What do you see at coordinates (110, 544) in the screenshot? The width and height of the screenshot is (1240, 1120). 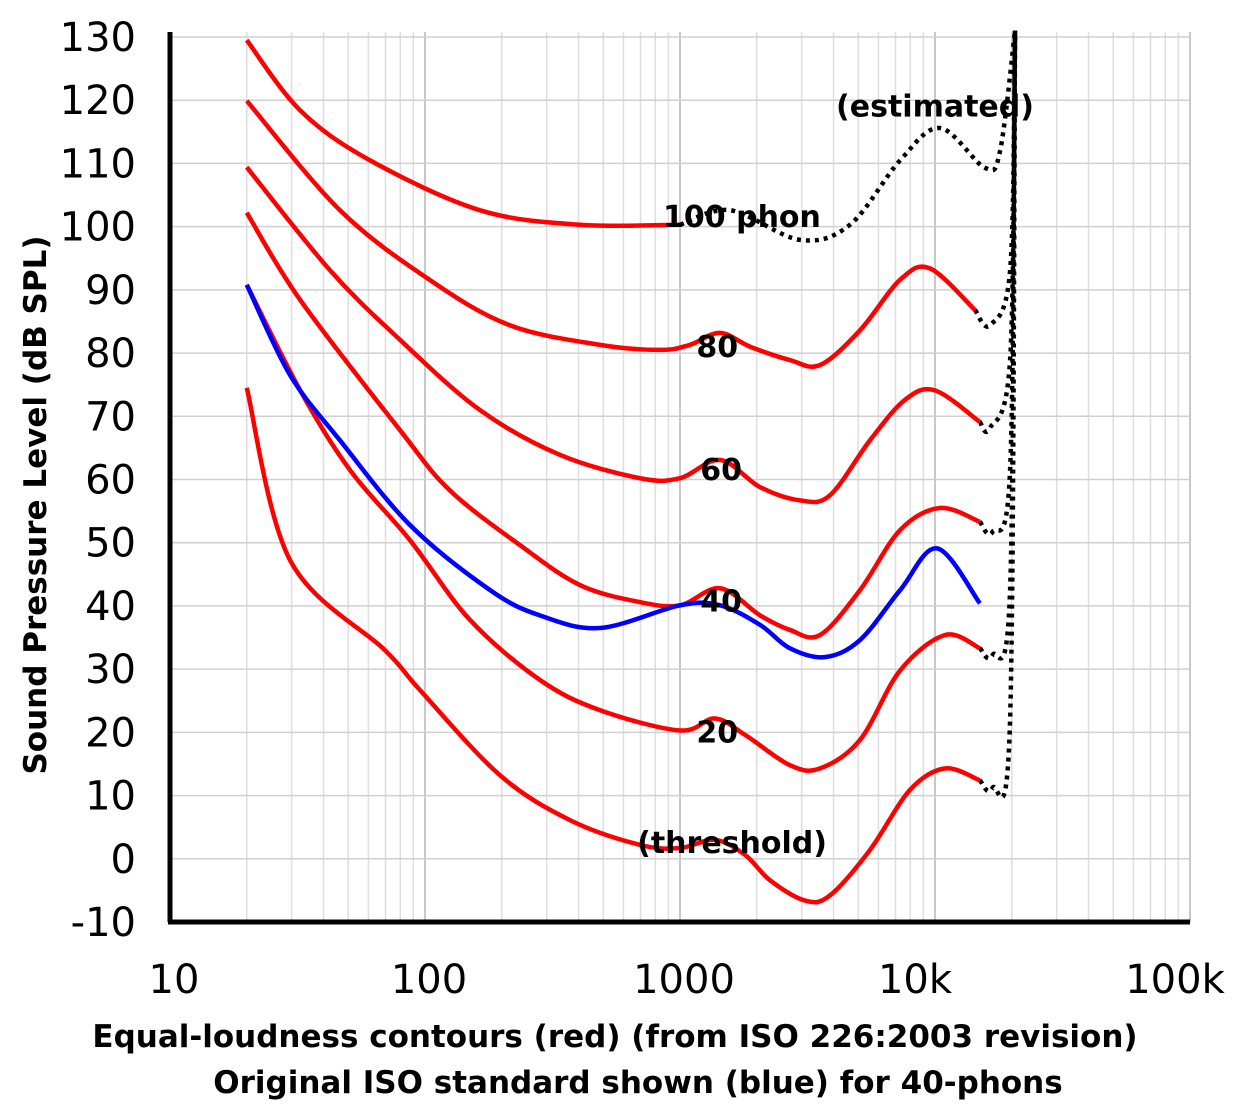 I see `y-tick-label: 50` at bounding box center [110, 544].